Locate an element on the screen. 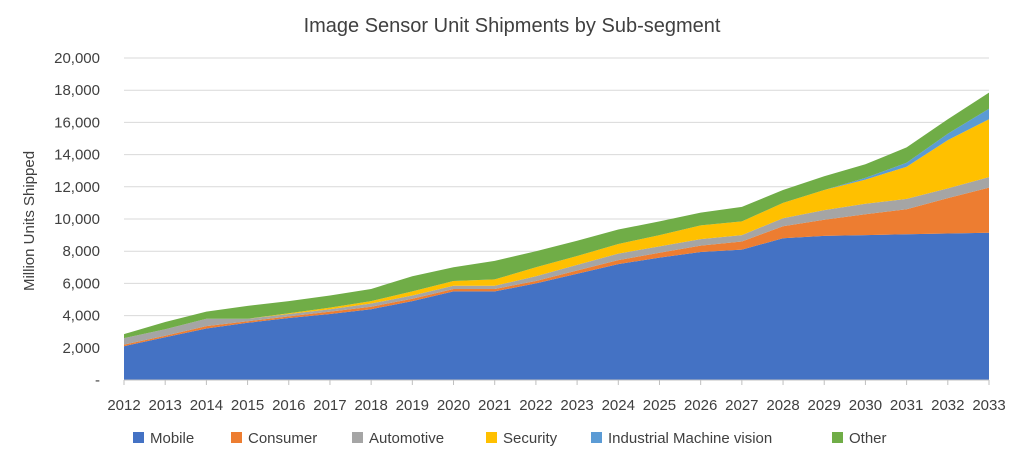 The width and height of the screenshot is (1024, 464). y-tick-label: 8,000 is located at coordinates (81, 251).